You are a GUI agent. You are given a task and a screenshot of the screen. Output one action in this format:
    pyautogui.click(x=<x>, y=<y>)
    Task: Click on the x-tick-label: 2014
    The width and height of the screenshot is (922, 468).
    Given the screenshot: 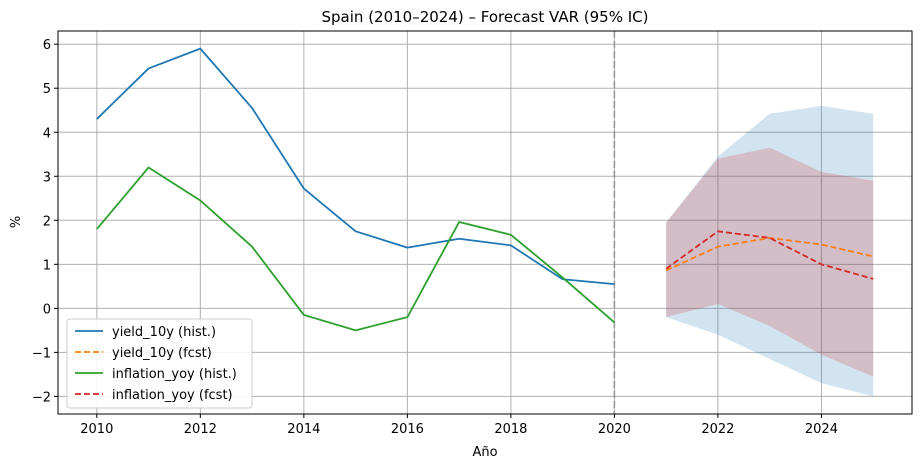 What is the action you would take?
    pyautogui.click(x=303, y=429)
    